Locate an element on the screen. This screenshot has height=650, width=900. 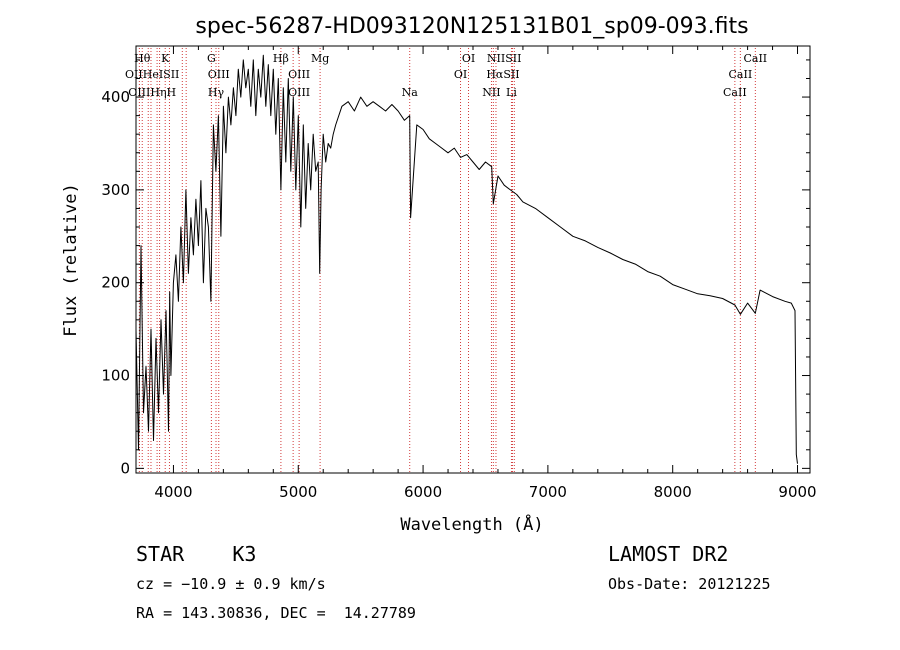
line-label-1: K is located at coordinates (165, 58).